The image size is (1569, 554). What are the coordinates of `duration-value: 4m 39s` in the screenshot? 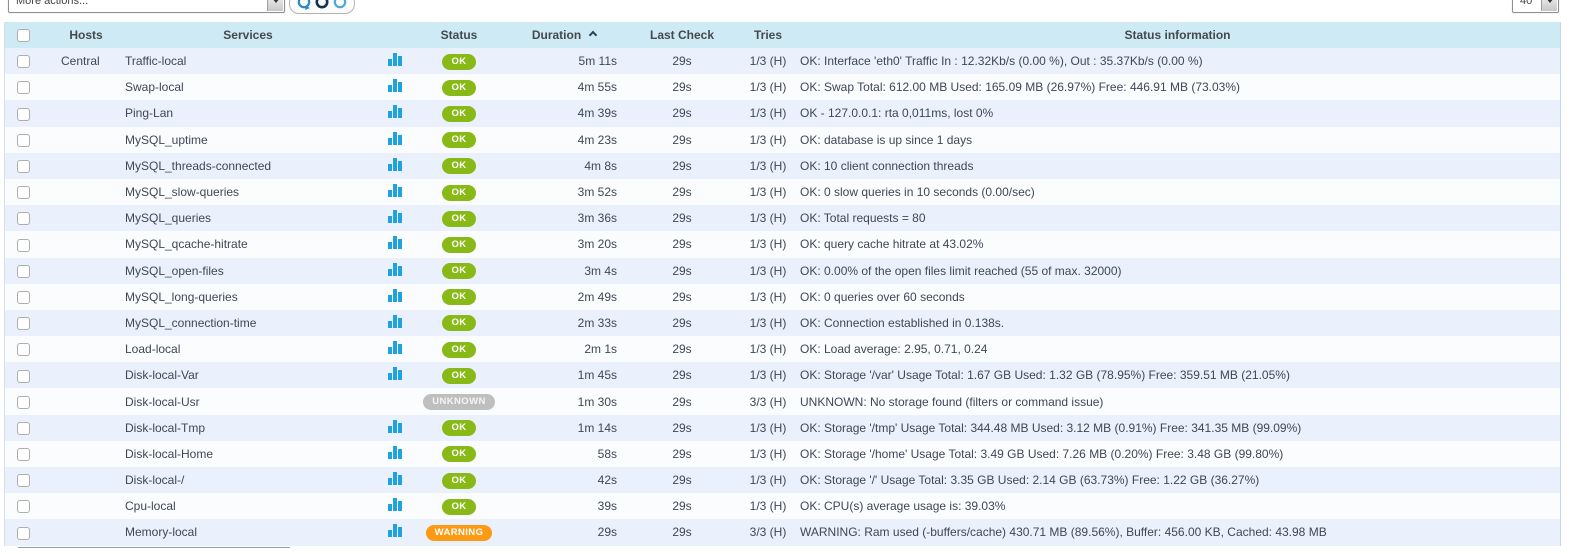 It's located at (597, 113).